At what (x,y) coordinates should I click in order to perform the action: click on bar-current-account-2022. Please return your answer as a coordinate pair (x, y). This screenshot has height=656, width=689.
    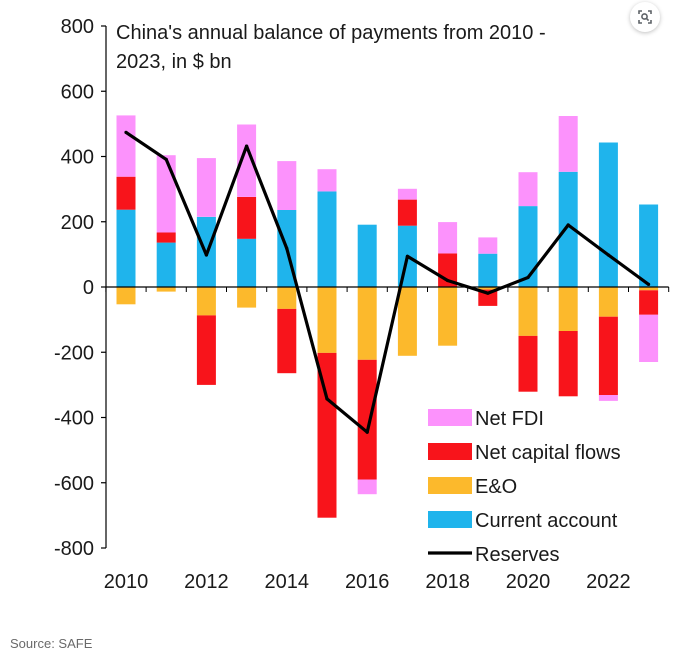
    Looking at the image, I should click on (608, 214).